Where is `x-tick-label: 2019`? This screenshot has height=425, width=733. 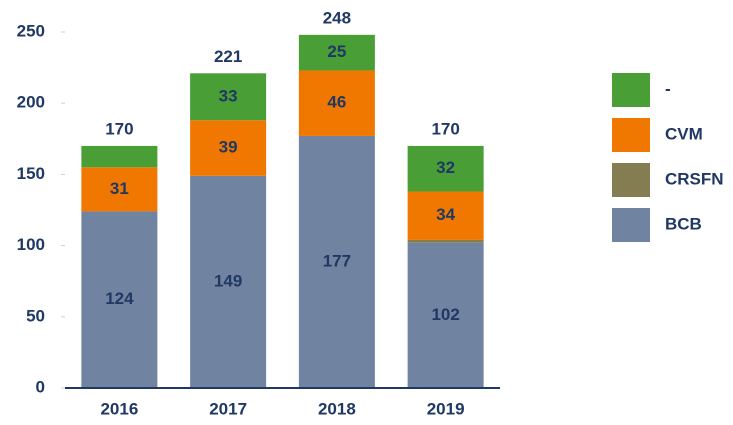 x-tick-label: 2019 is located at coordinates (446, 408).